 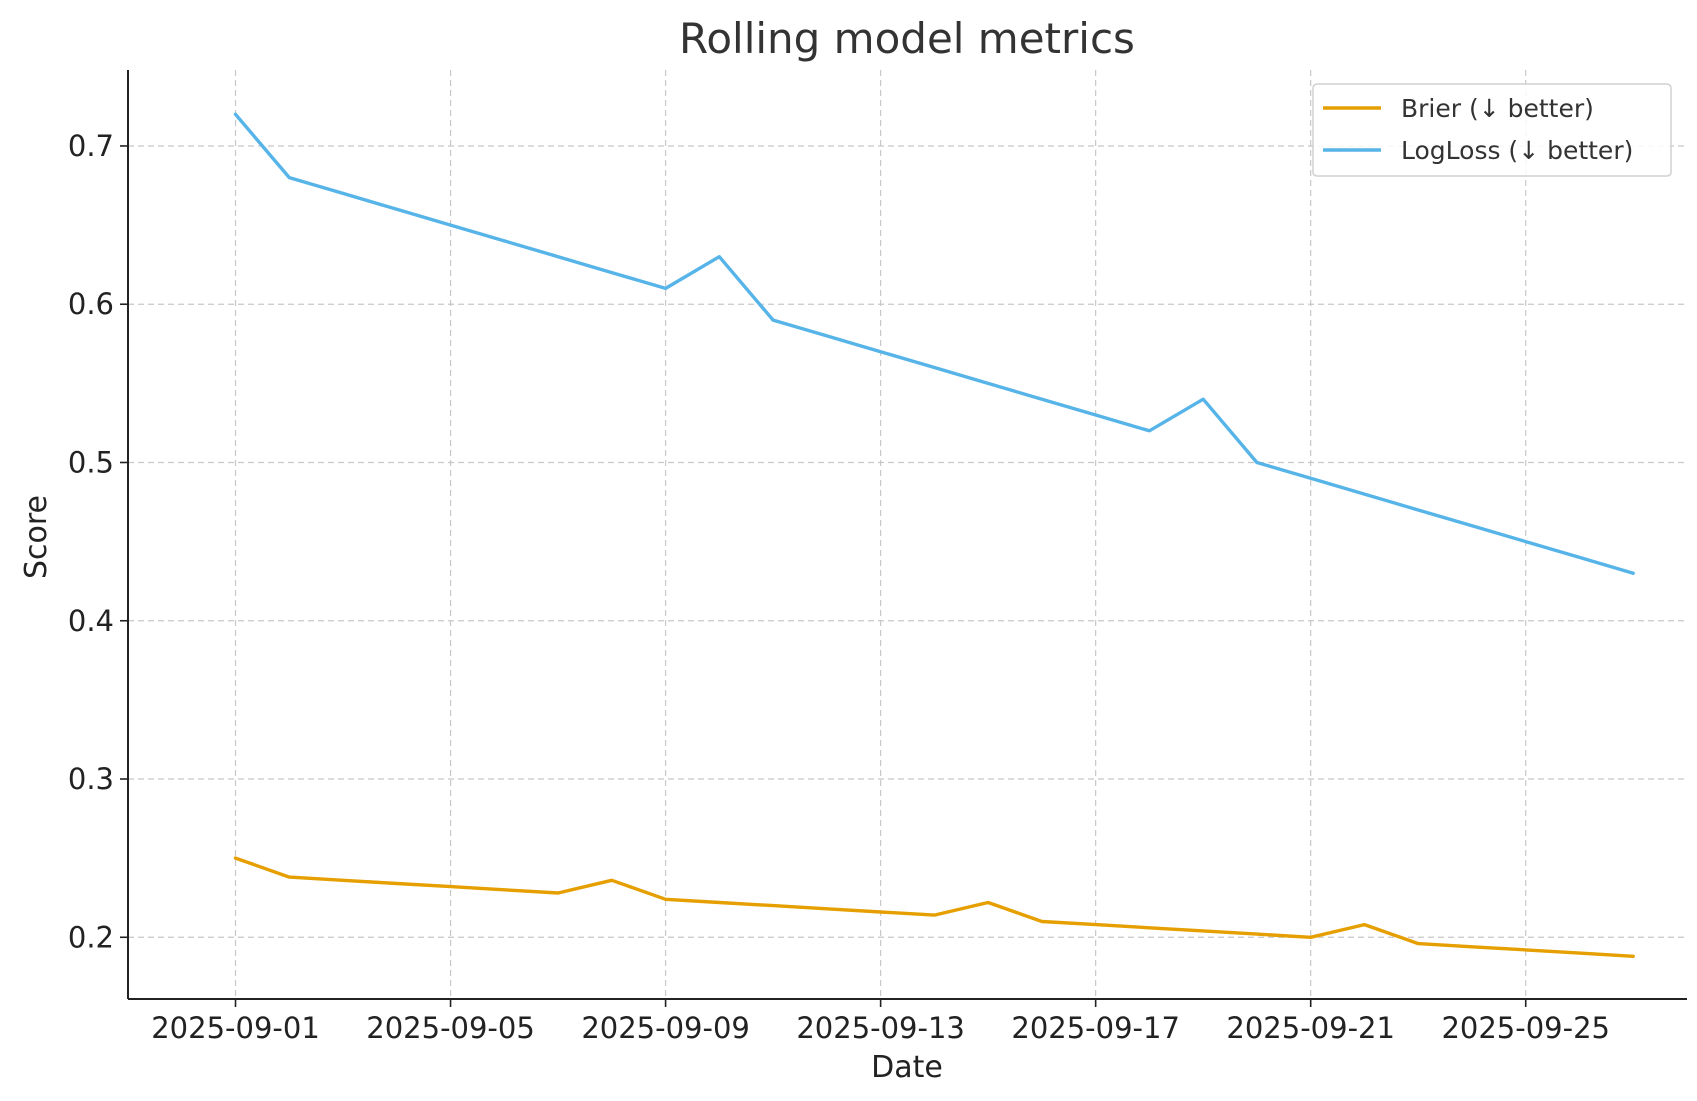 What do you see at coordinates (665, 1028) in the screenshot?
I see `x-tick-label: 2025-09-09` at bounding box center [665, 1028].